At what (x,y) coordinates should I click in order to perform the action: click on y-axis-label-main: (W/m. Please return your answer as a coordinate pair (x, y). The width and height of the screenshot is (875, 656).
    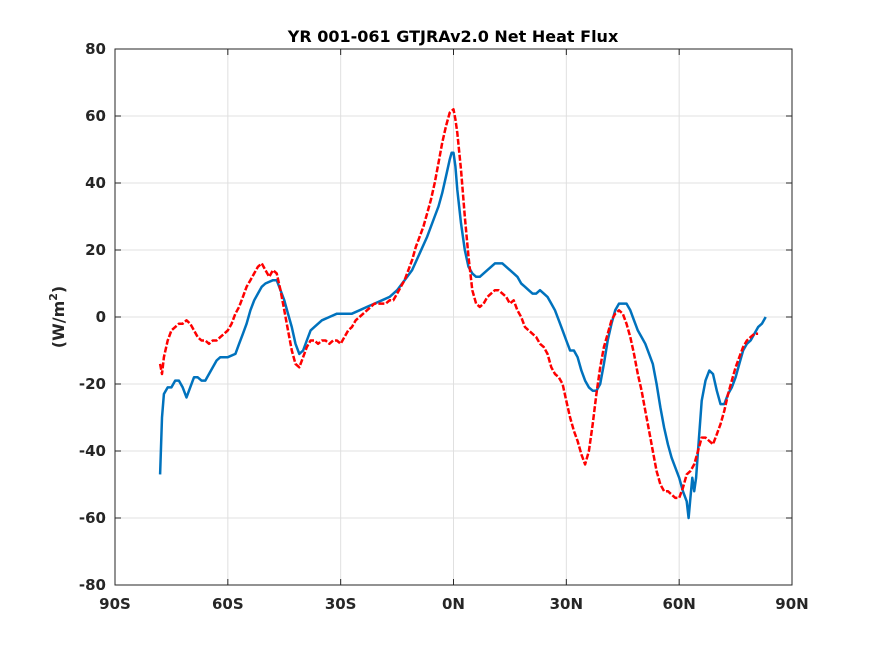
    Looking at the image, I should click on (58, 324).